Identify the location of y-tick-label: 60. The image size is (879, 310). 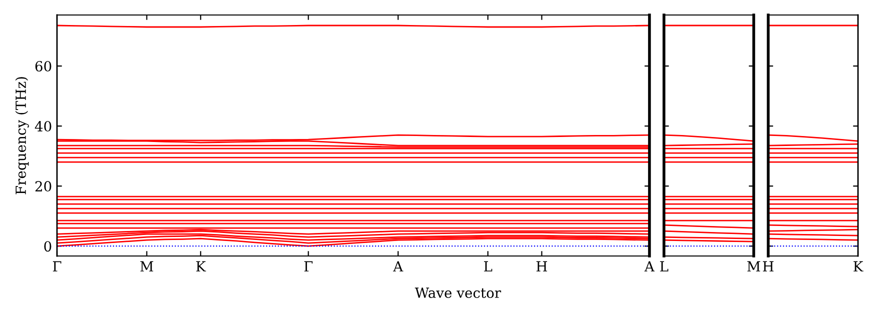
(43, 66).